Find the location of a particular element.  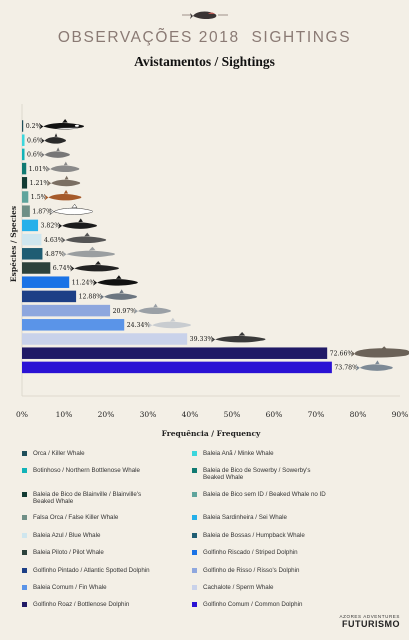

legend-label-11: Golfinho Riscado / Striped Dolphin is located at coordinates (250, 552).